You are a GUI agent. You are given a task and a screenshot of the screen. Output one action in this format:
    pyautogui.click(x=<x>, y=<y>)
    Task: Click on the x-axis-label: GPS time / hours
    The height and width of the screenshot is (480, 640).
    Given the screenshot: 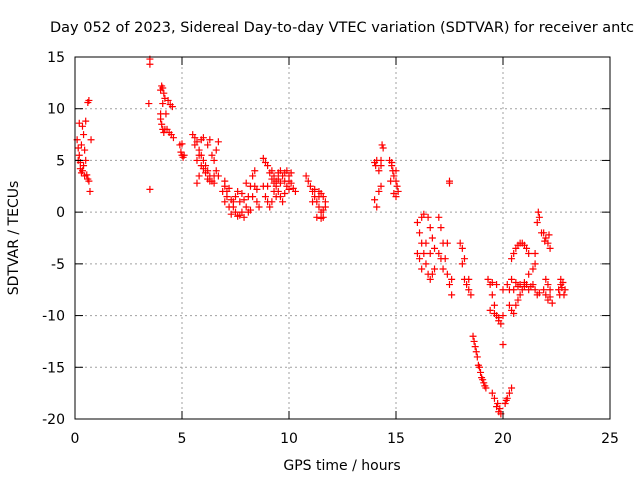 What is the action you would take?
    pyautogui.click(x=341, y=466)
    